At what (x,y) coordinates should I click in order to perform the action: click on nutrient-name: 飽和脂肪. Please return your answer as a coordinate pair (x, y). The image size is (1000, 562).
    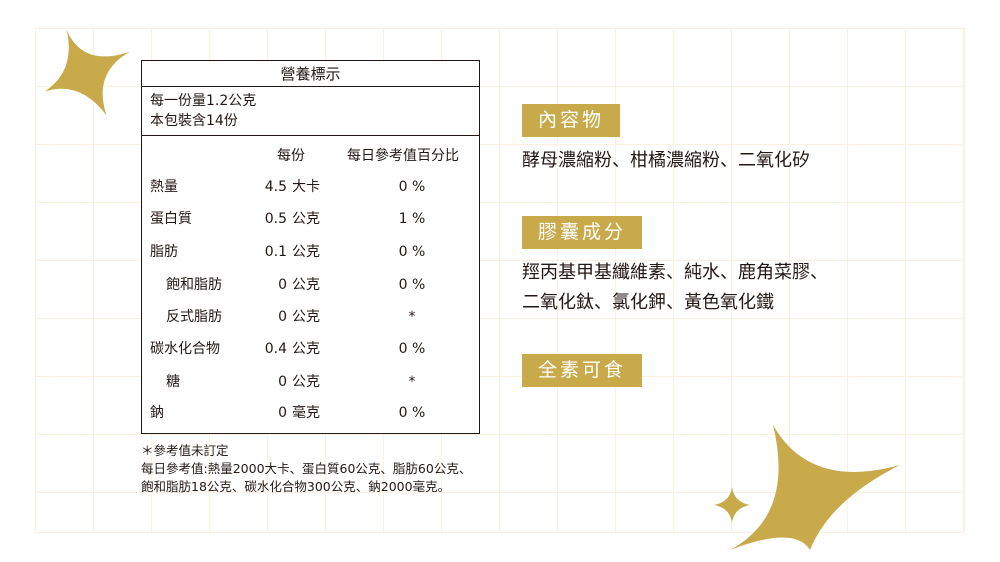
    Looking at the image, I should click on (194, 285).